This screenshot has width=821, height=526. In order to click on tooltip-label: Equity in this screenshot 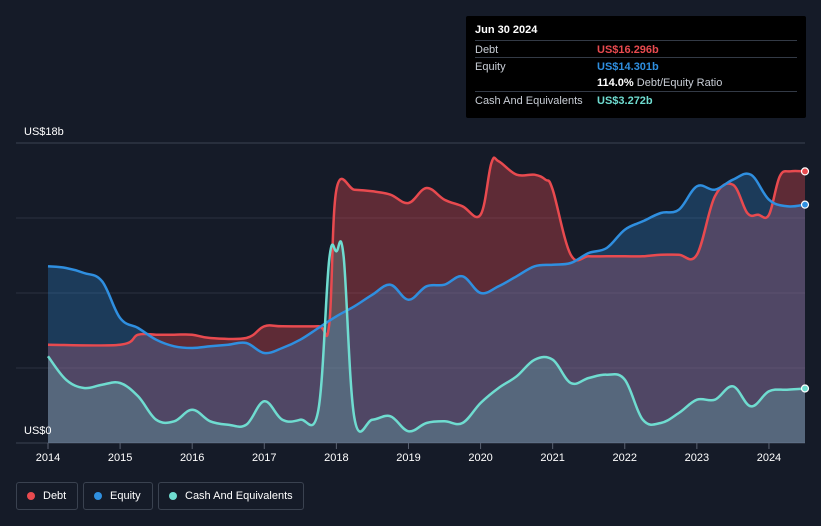, I will do `click(490, 67)`.